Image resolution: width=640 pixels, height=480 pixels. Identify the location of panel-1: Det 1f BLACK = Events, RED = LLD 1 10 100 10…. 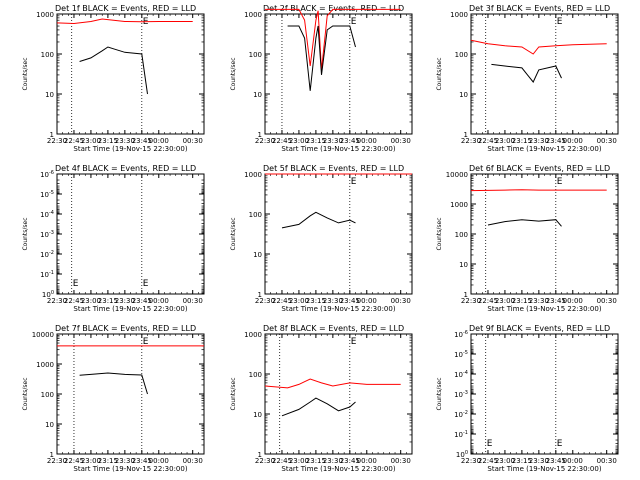
(113, 78).